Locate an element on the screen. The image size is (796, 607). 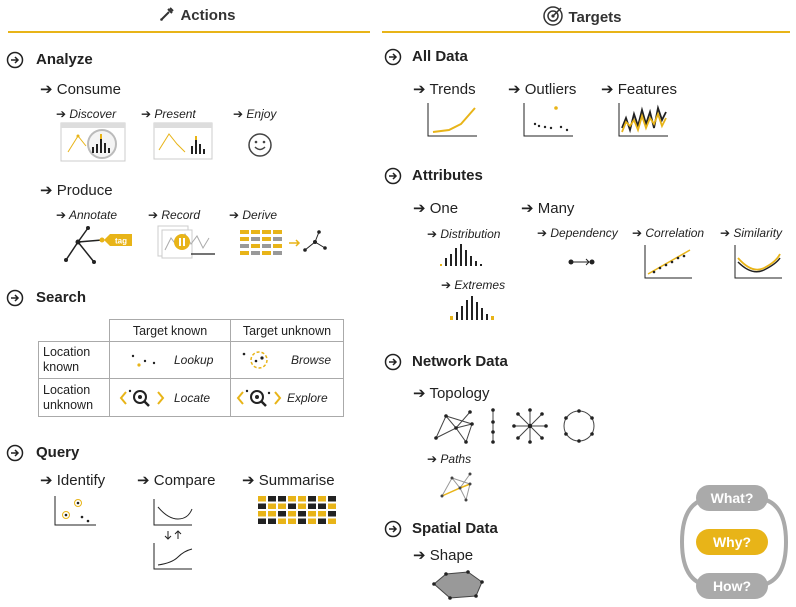
discover-label: ➔ Discover is located at coordinates (86, 114).